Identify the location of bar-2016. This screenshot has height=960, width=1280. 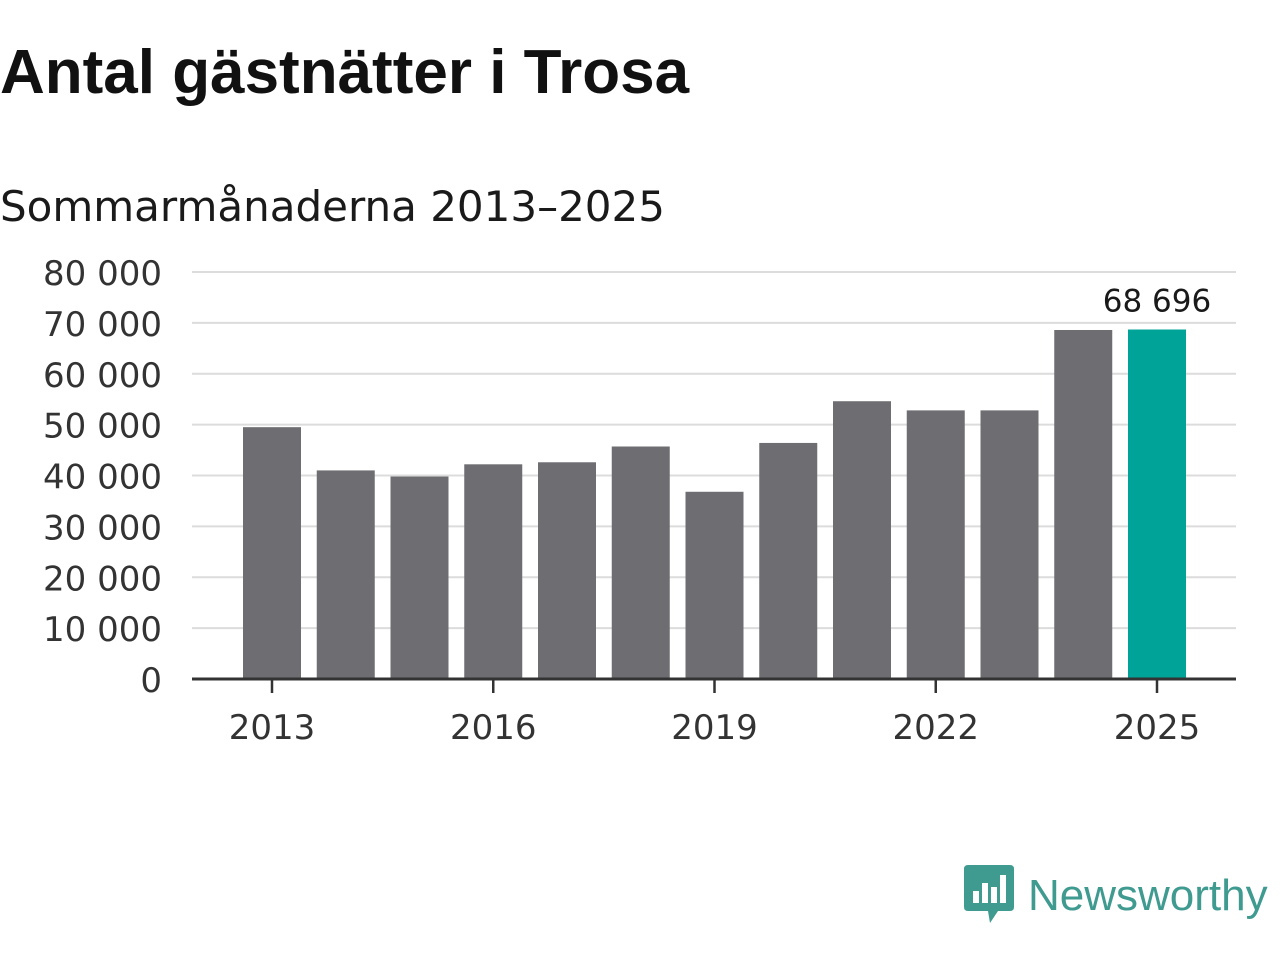
(493, 571).